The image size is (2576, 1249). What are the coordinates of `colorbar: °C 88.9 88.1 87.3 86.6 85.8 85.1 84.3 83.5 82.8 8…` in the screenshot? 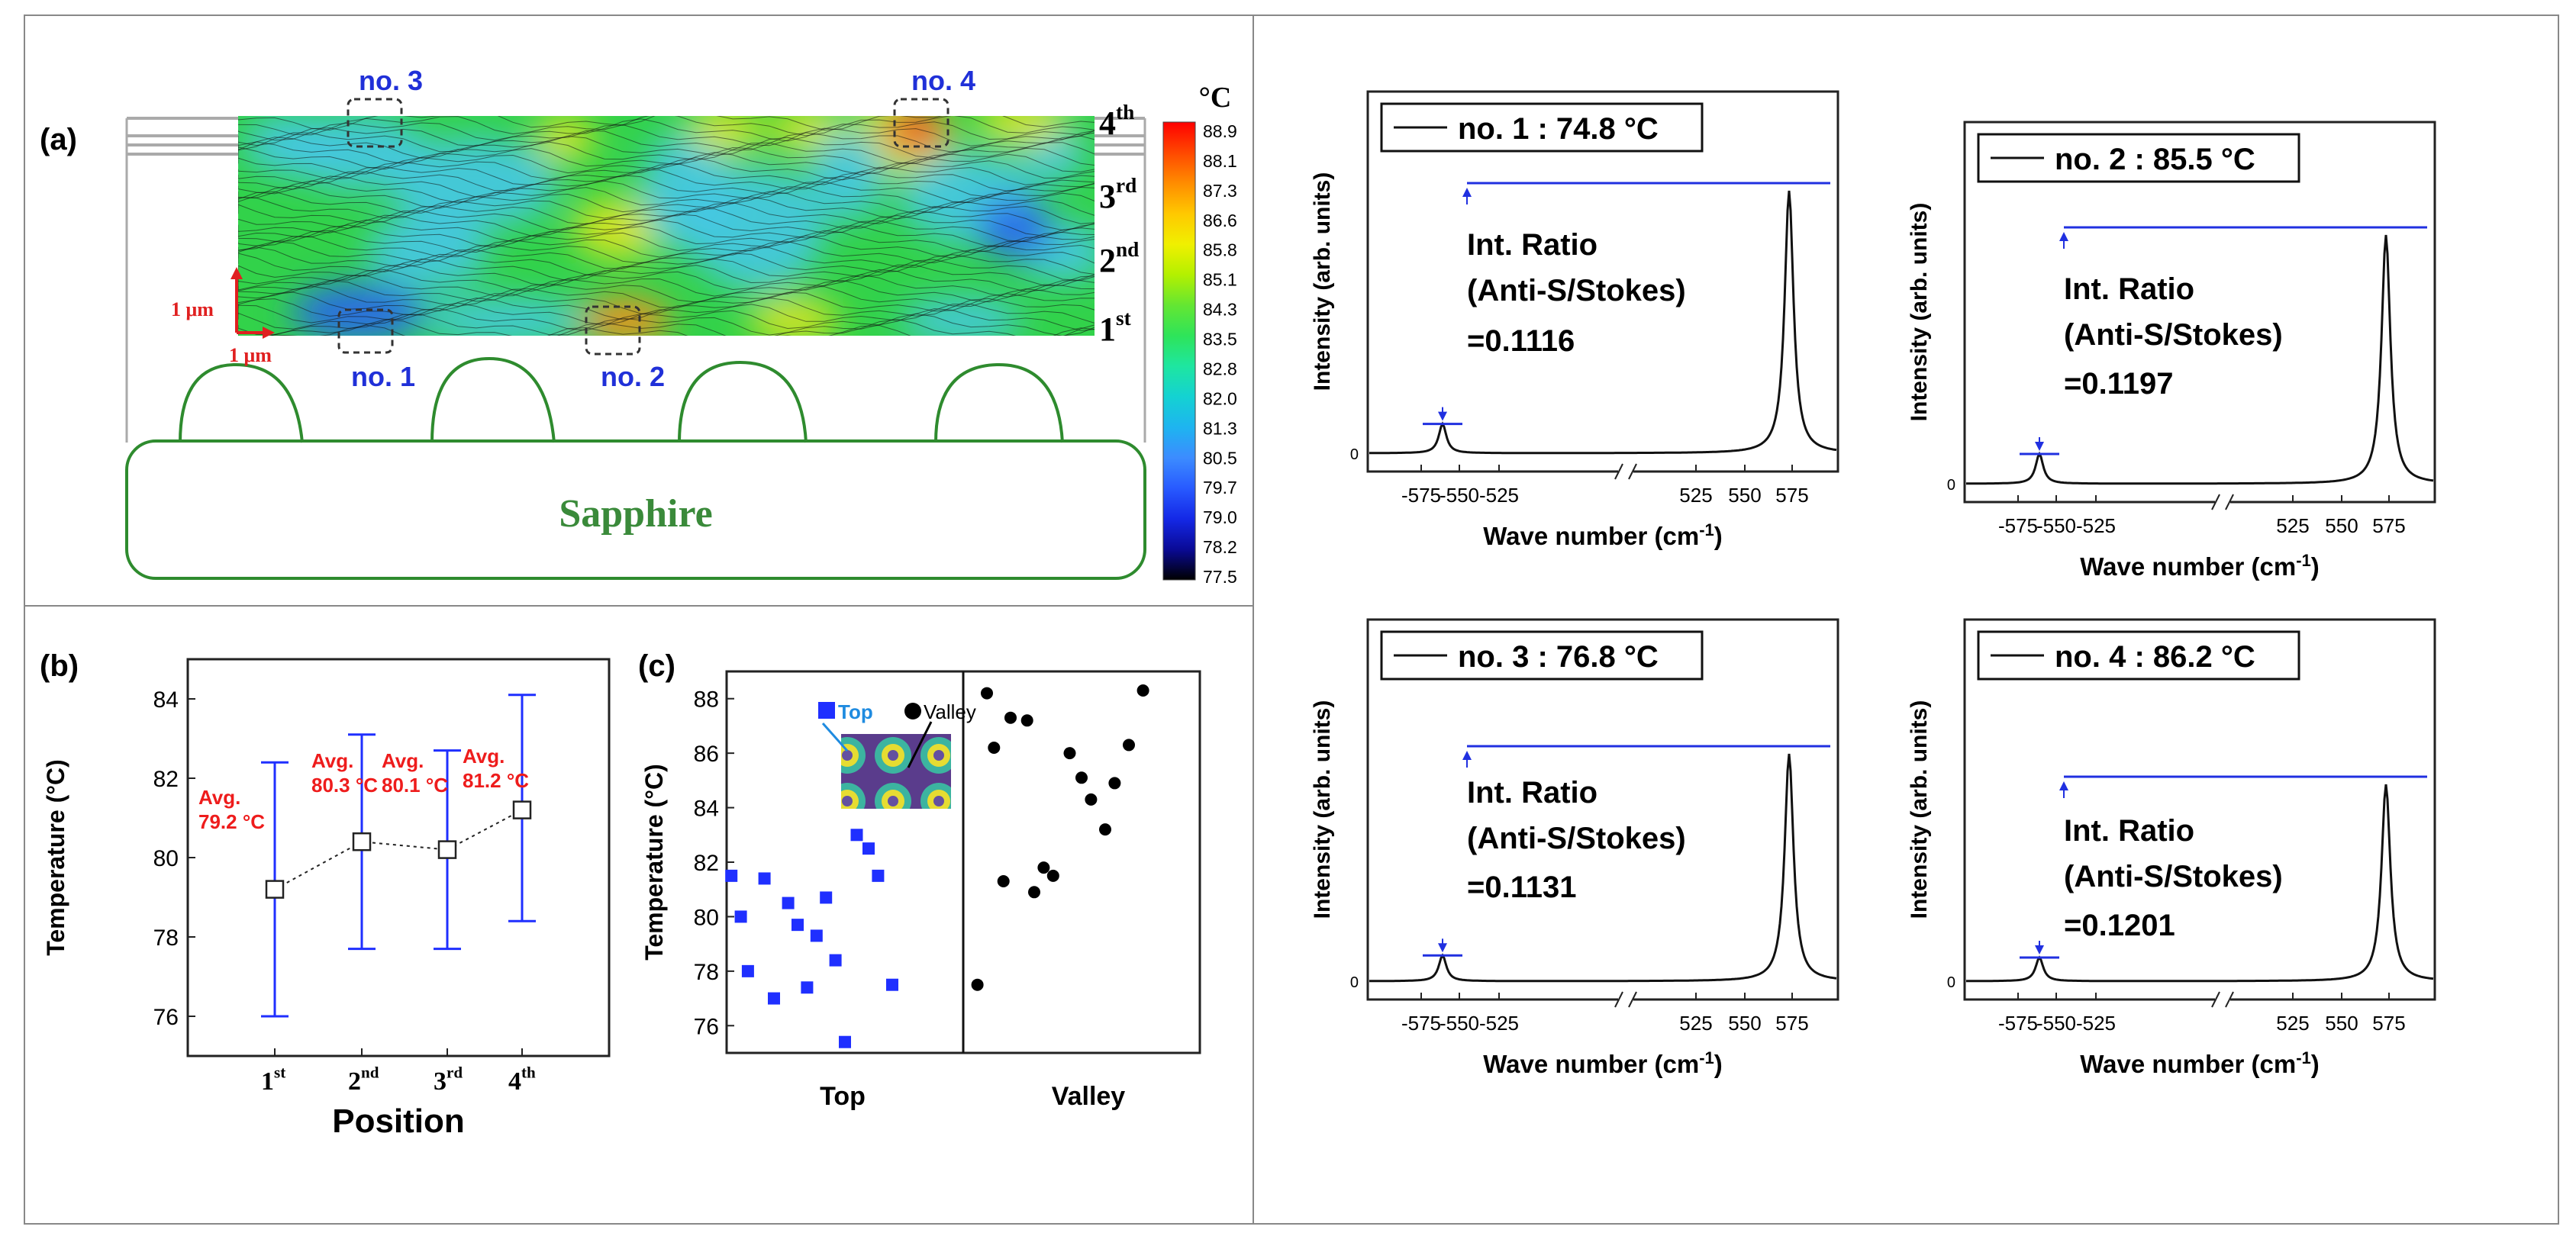 It's located at (1200, 334).